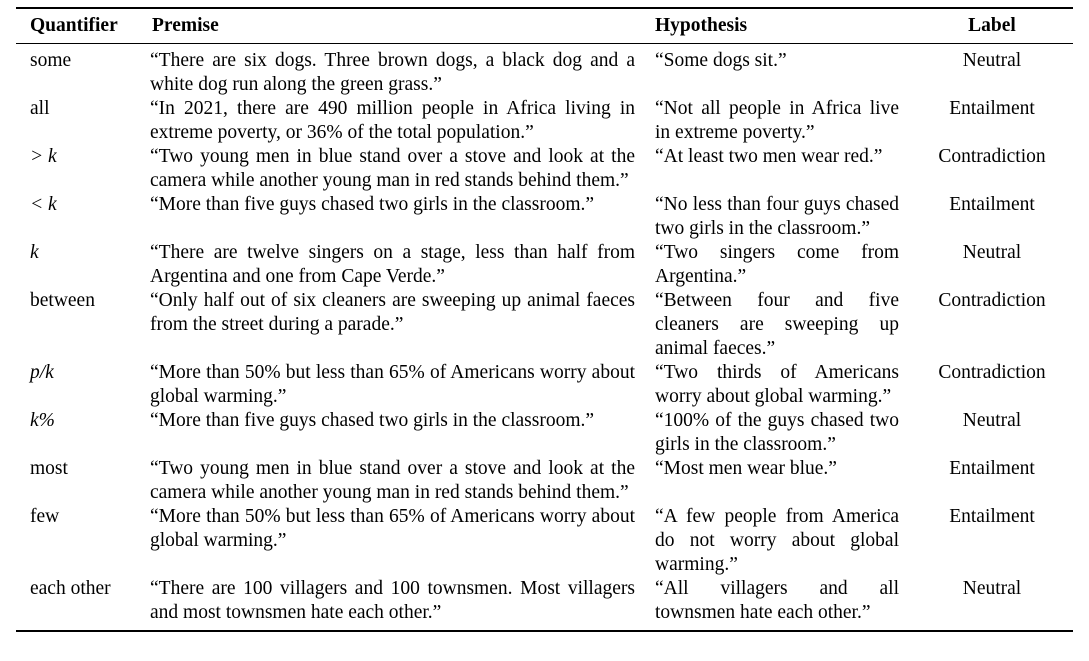 The image size is (1089, 661). What do you see at coordinates (34, 252) in the screenshot?
I see `quantifier-cell: k` at bounding box center [34, 252].